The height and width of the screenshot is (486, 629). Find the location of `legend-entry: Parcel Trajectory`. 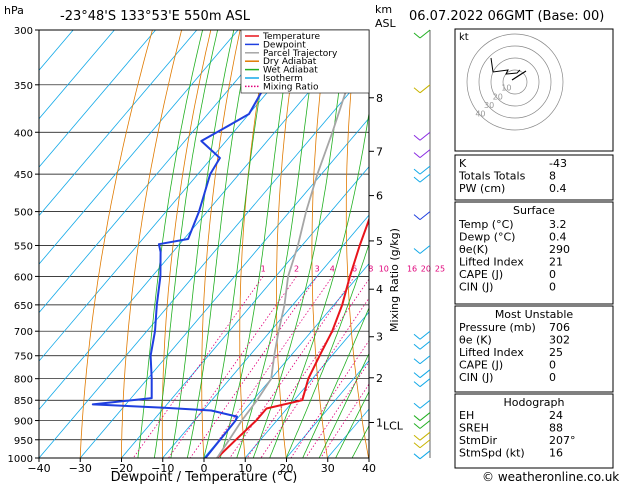

legend-entry: Parcel Trajectory is located at coordinates (300, 54).